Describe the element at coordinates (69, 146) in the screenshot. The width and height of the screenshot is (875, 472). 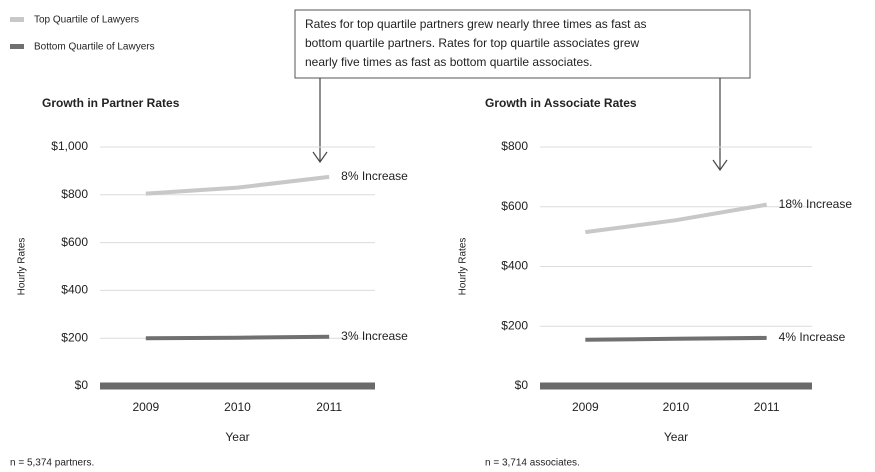
I see `y-tick-label: $1,000` at that location.